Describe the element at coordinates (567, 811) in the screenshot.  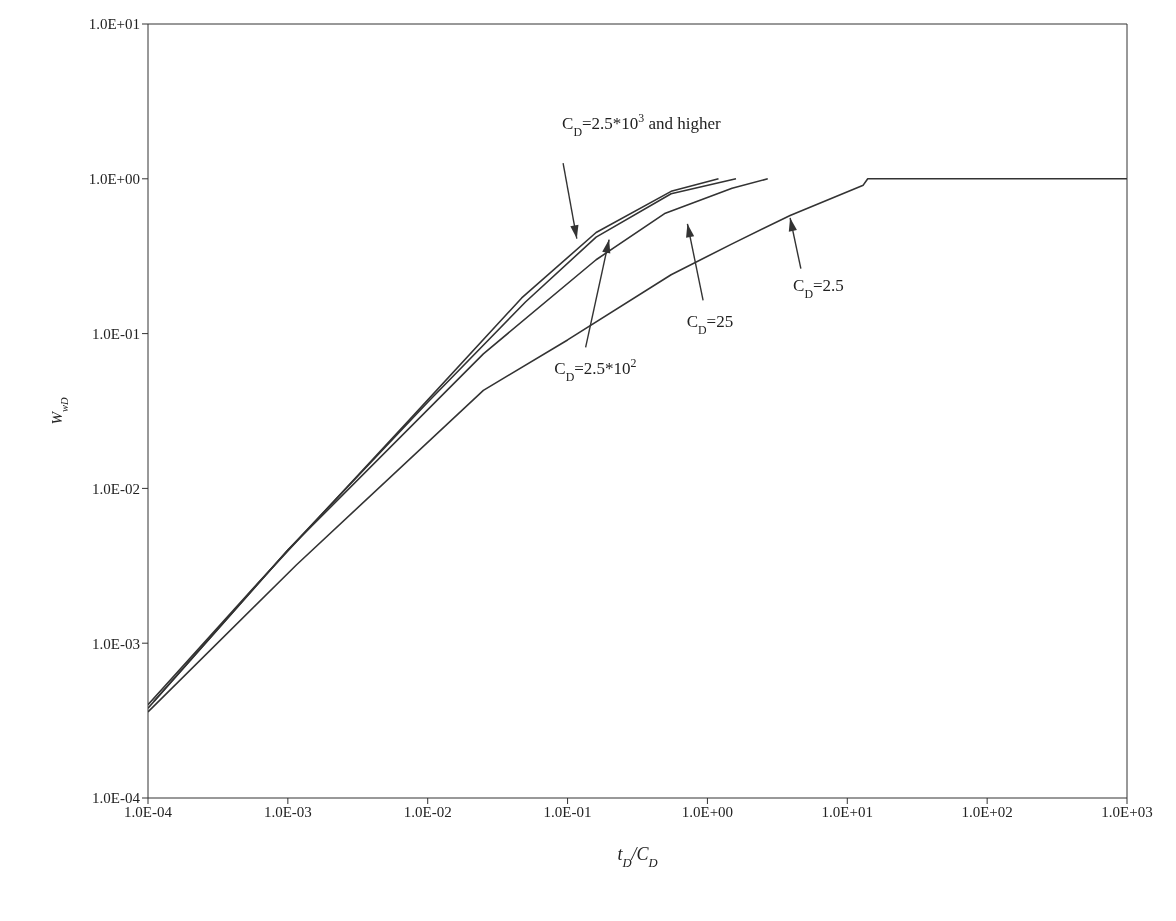
I see `x-tick-label: 1.0E-01` at that location.